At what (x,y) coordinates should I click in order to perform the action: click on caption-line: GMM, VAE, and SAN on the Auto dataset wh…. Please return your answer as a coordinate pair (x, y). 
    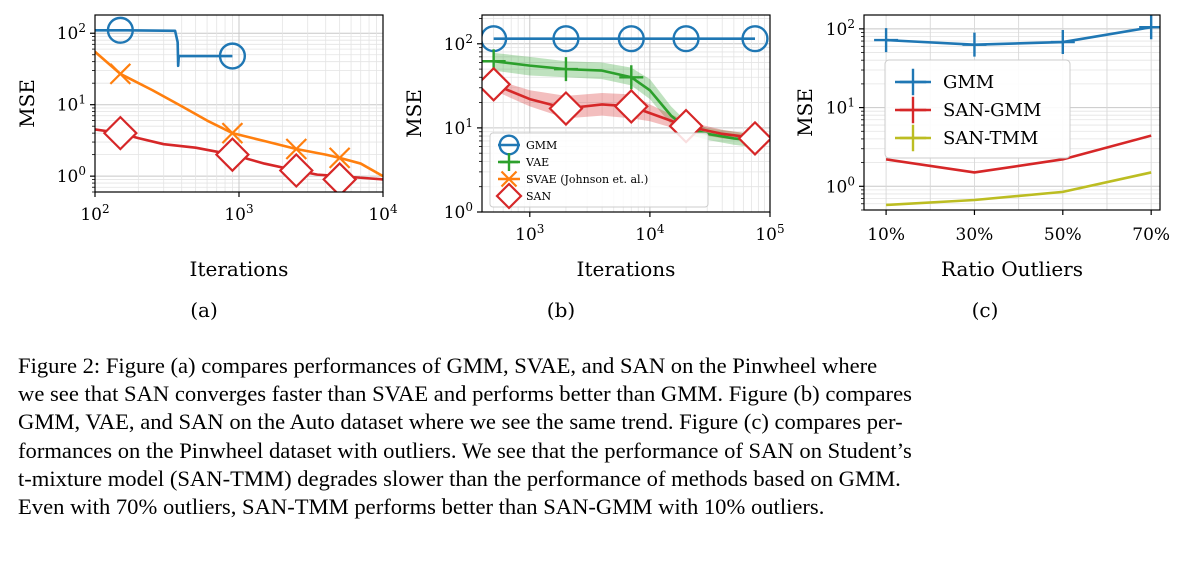
    Looking at the image, I should click on (460, 422).